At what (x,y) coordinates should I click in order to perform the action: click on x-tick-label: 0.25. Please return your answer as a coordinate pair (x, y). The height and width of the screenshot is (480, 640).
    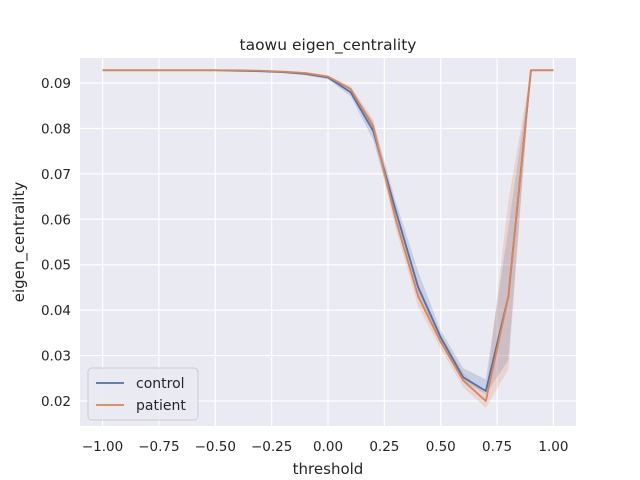
    Looking at the image, I should click on (384, 447).